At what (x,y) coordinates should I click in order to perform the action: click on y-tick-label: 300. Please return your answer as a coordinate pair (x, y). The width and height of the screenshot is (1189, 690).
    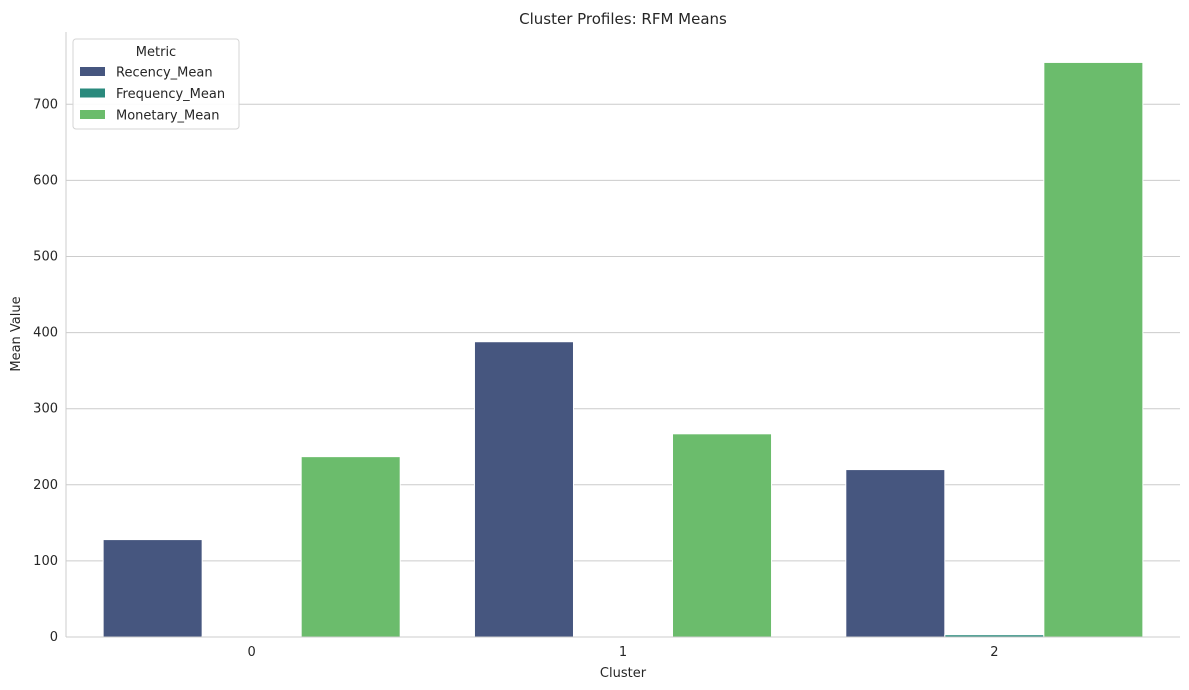
    Looking at the image, I should click on (45, 409).